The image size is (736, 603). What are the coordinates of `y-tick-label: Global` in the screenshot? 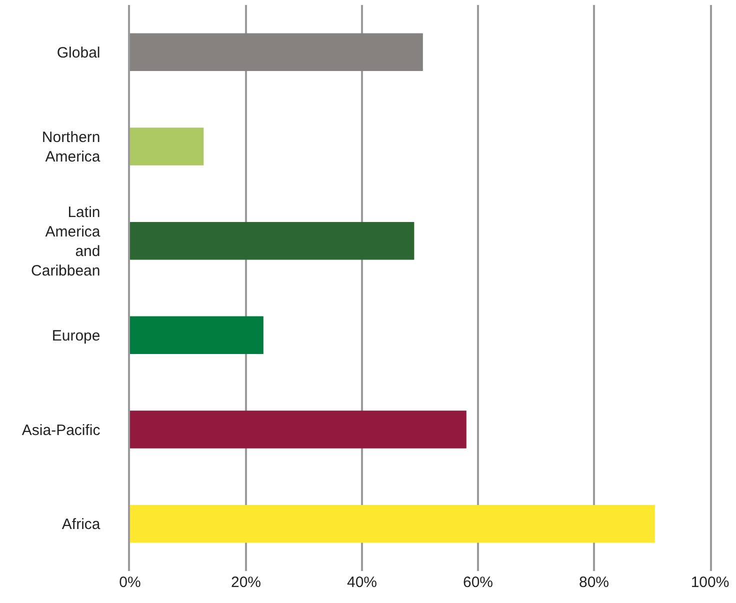 It's located at (78, 53).